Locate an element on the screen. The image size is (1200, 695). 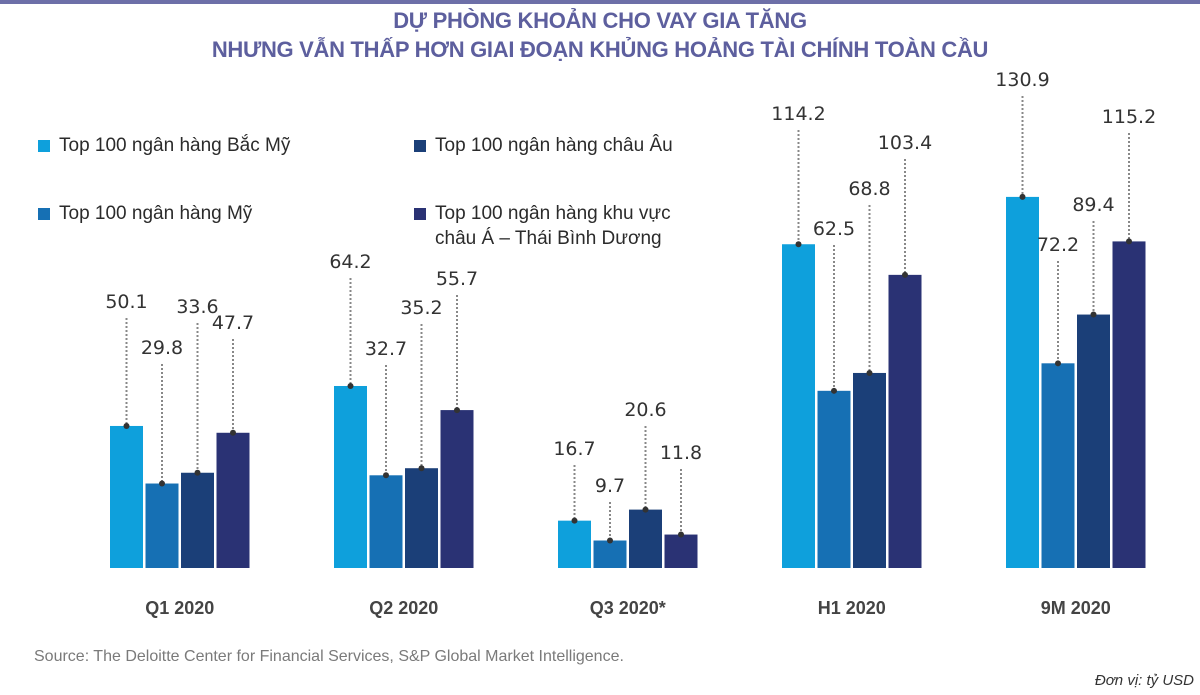
category-label-4: 9M 2020 is located at coordinates (1076, 608).